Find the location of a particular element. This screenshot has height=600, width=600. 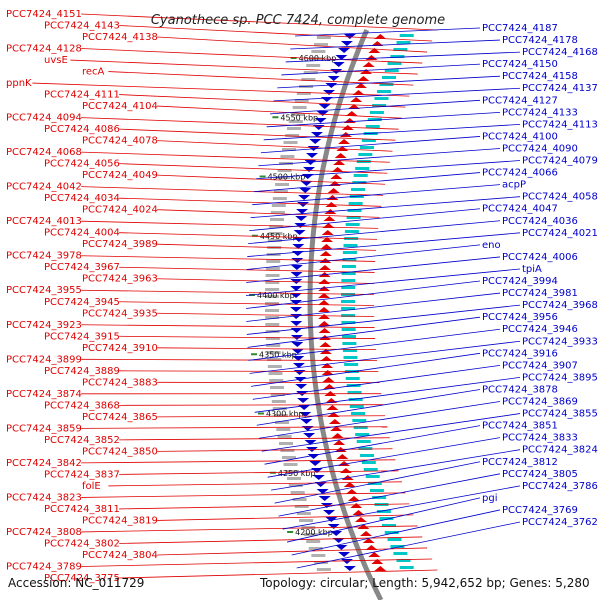

left-gene-label: PCC7424_4151 is located at coordinates (44, 14).